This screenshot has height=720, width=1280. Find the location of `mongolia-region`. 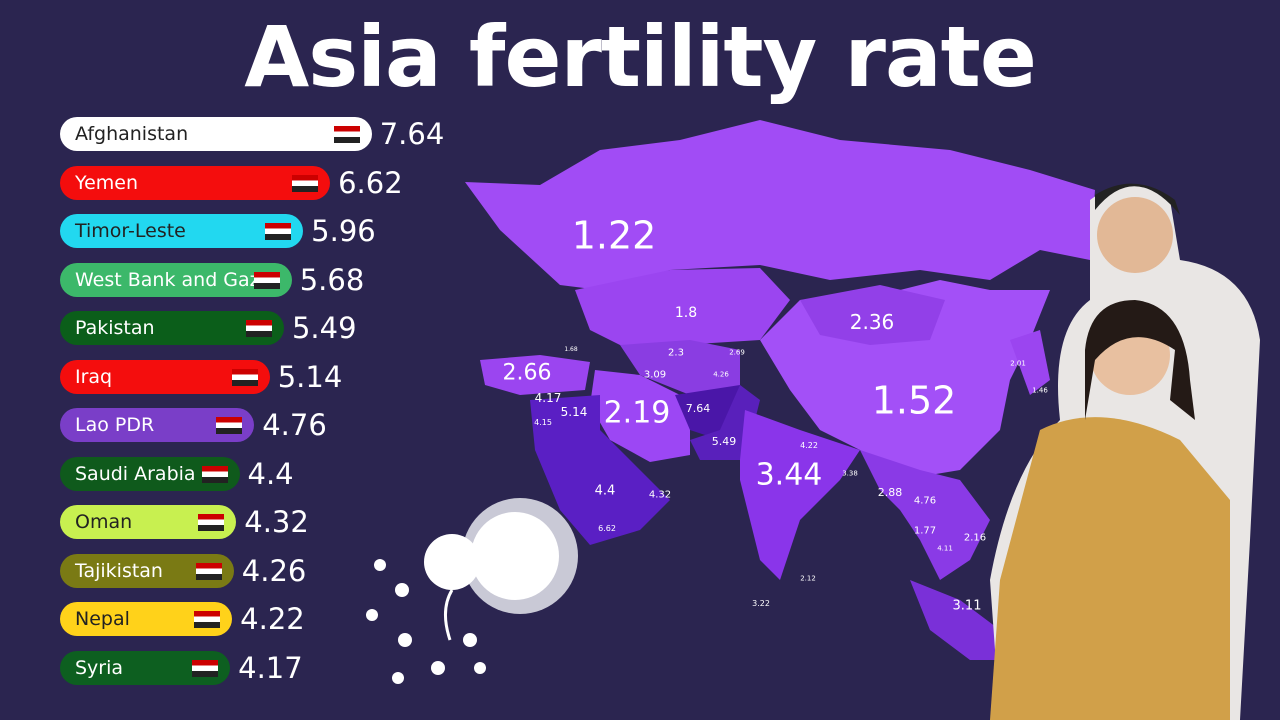

mongolia-region is located at coordinates (872, 315).